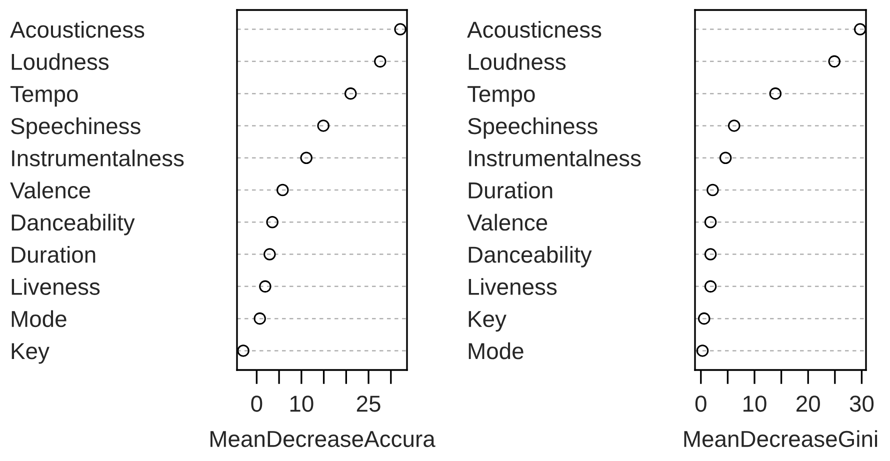 This screenshot has height=461, width=890. I want to click on x-axis-title: MeanDecreaseGini, so click(781, 439).